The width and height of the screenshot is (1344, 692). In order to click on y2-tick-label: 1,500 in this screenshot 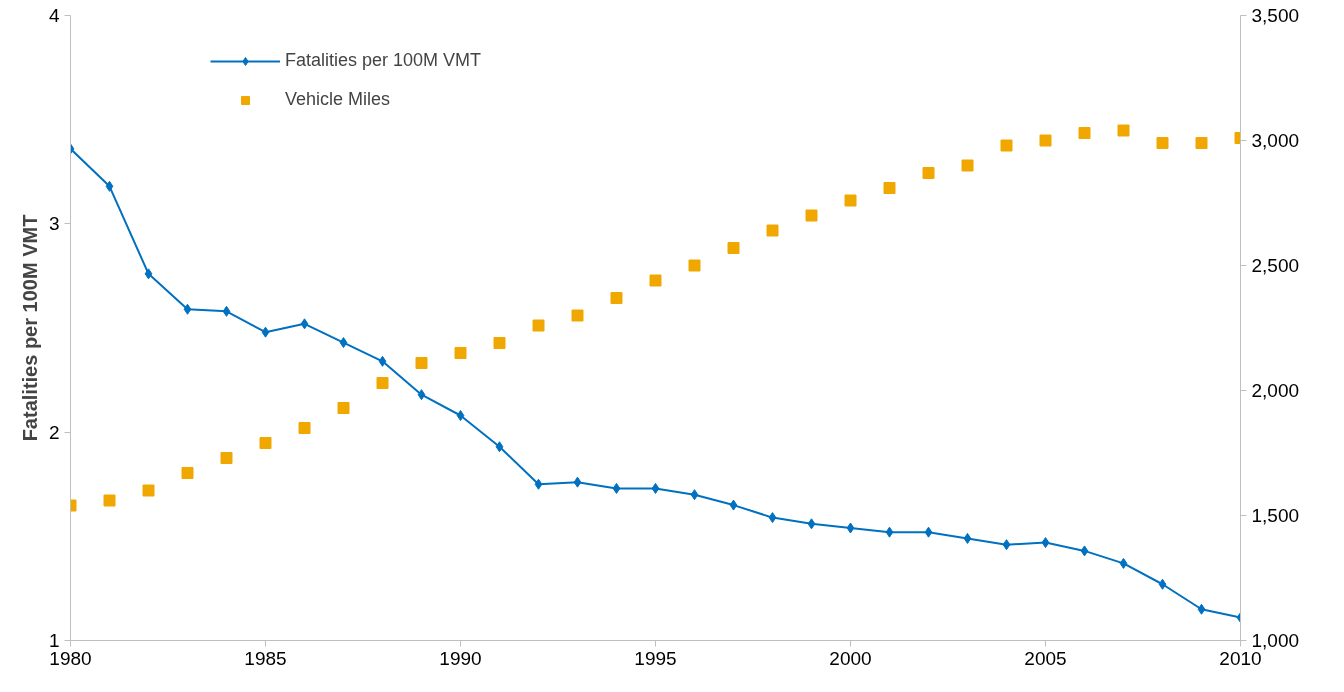, I will do `click(1275, 515)`.